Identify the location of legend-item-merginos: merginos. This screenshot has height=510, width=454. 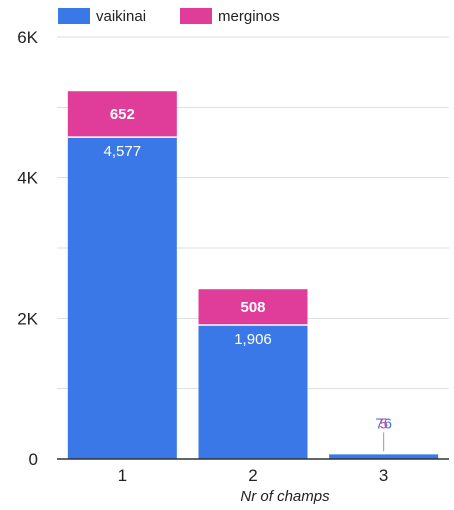
(230, 16).